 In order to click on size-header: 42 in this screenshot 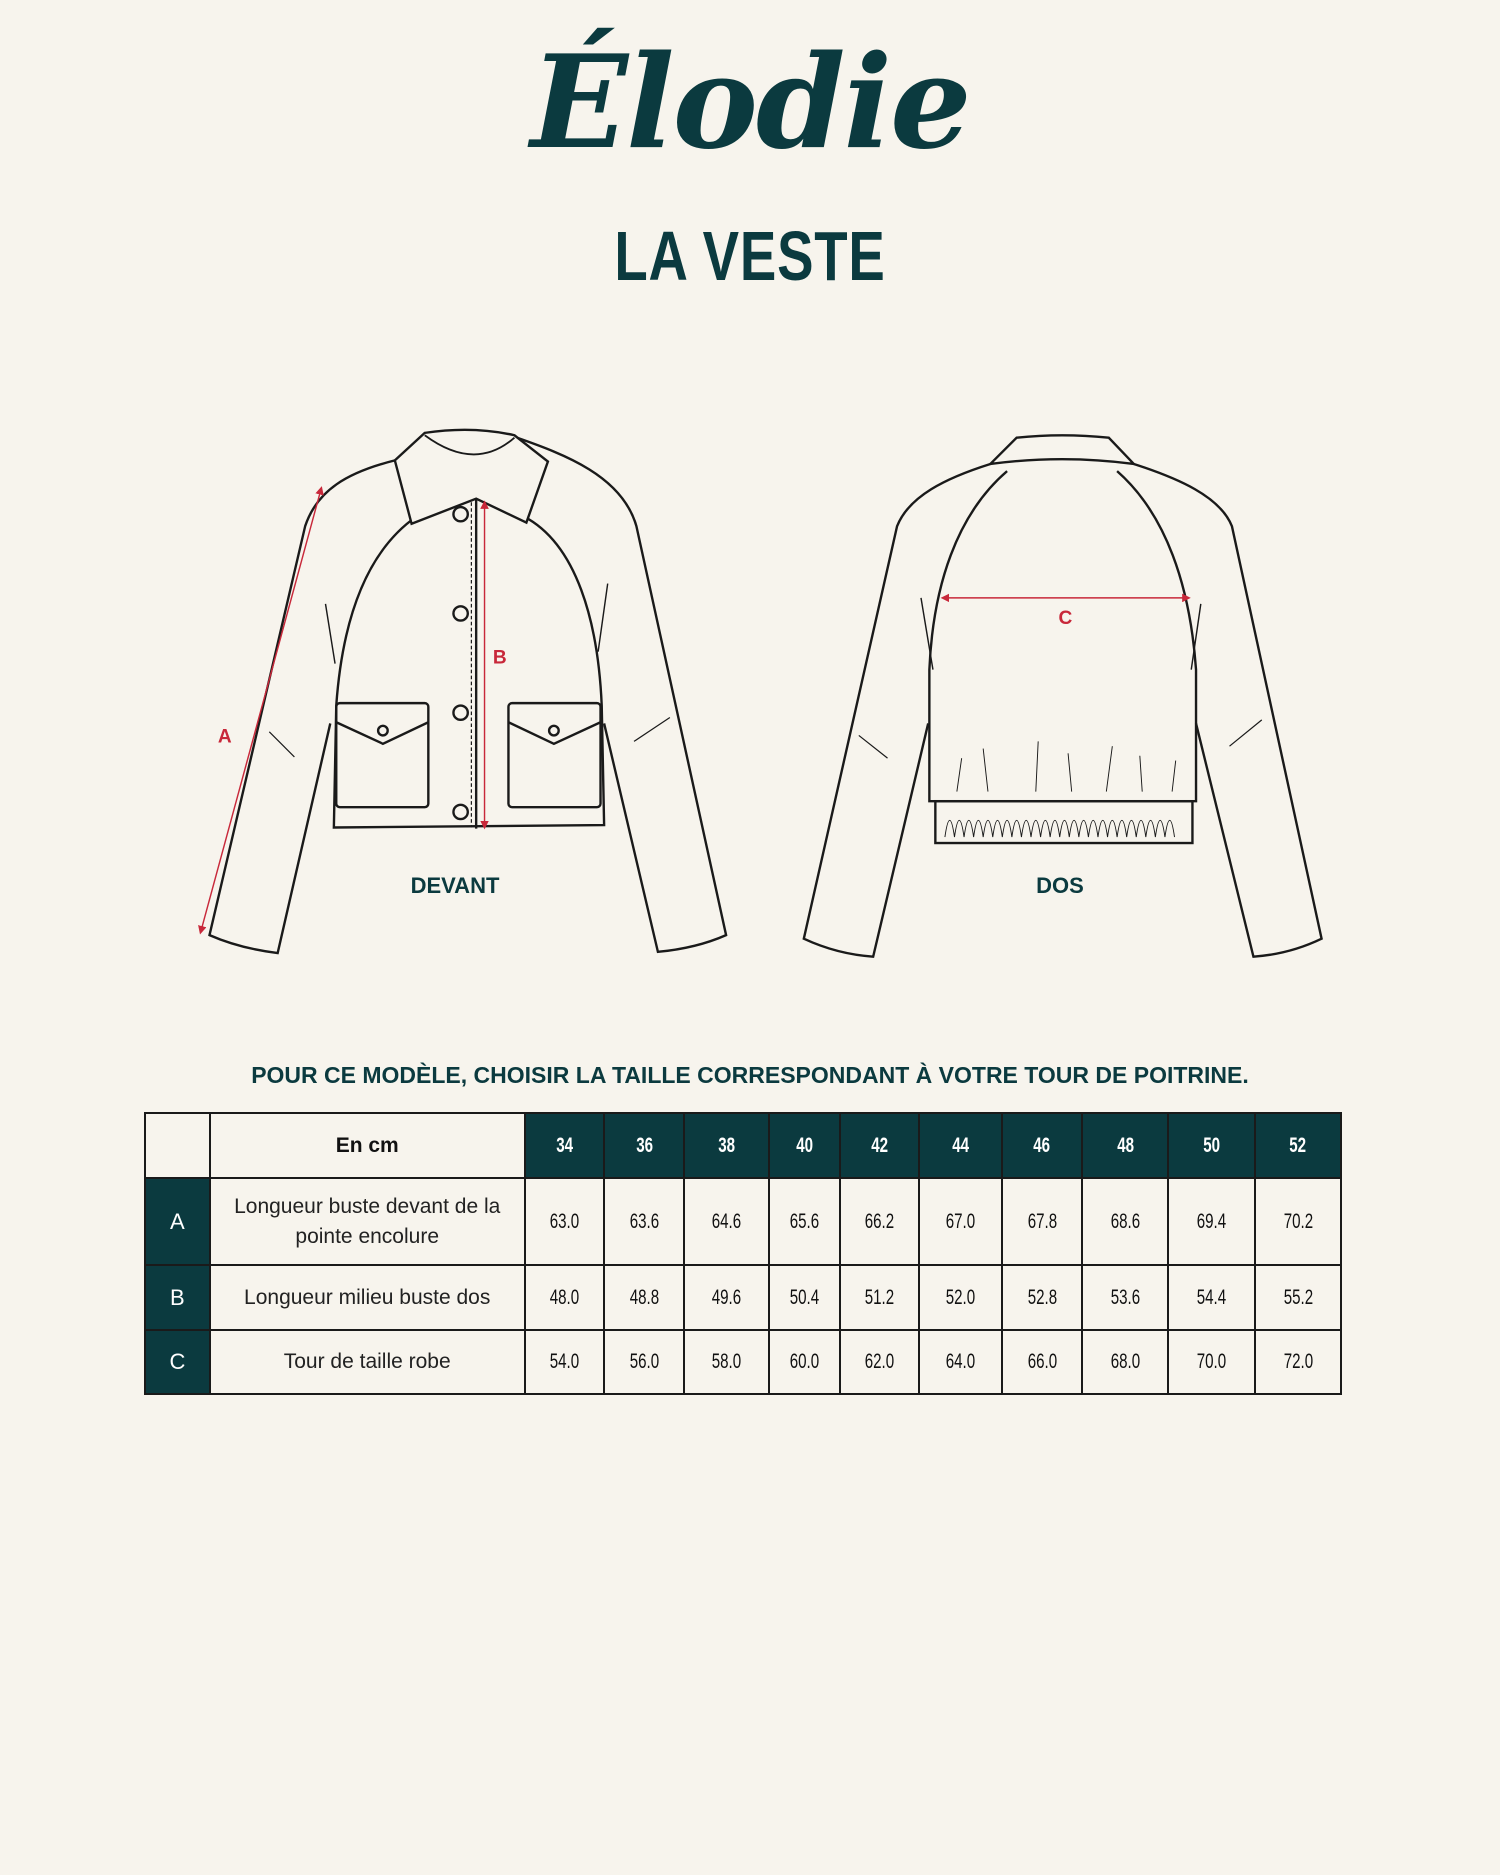, I will do `click(879, 1145)`.